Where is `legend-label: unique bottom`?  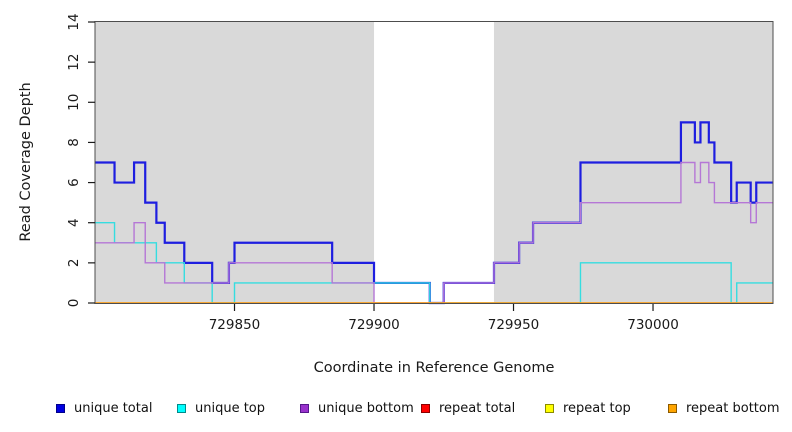 legend-label: unique bottom is located at coordinates (366, 408).